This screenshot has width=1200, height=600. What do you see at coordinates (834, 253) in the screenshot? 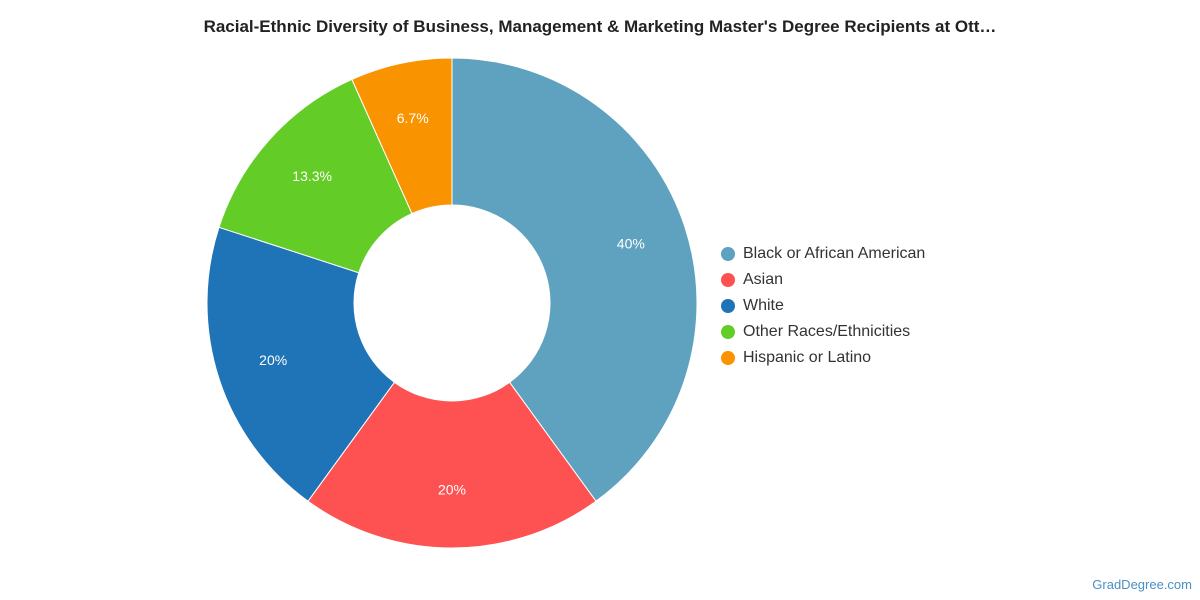
I see `legend-label: Black or African American` at bounding box center [834, 253].